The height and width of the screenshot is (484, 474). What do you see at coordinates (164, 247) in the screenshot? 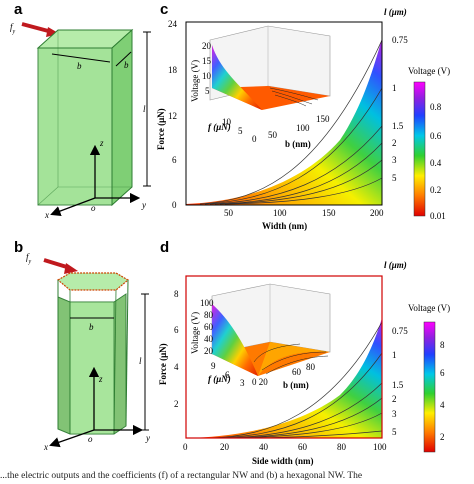
I see `panel-d-letter: d` at bounding box center [164, 247].